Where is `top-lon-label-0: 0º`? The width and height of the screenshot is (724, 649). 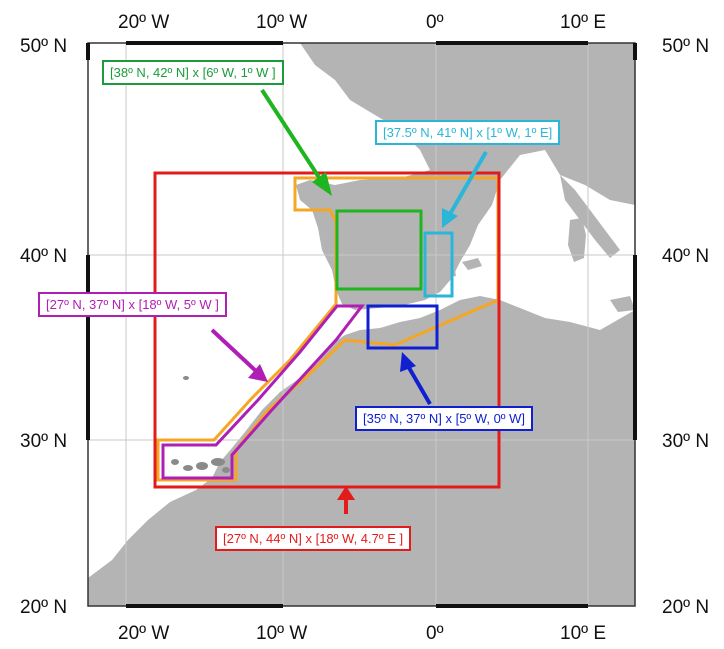 top-lon-label-0: 0º is located at coordinates (435, 22).